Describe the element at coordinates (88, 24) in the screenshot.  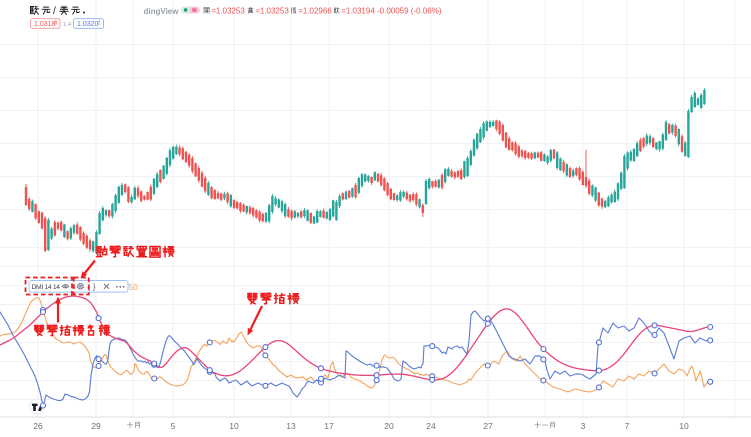
I see `svg-text: 1.0320` at that location.